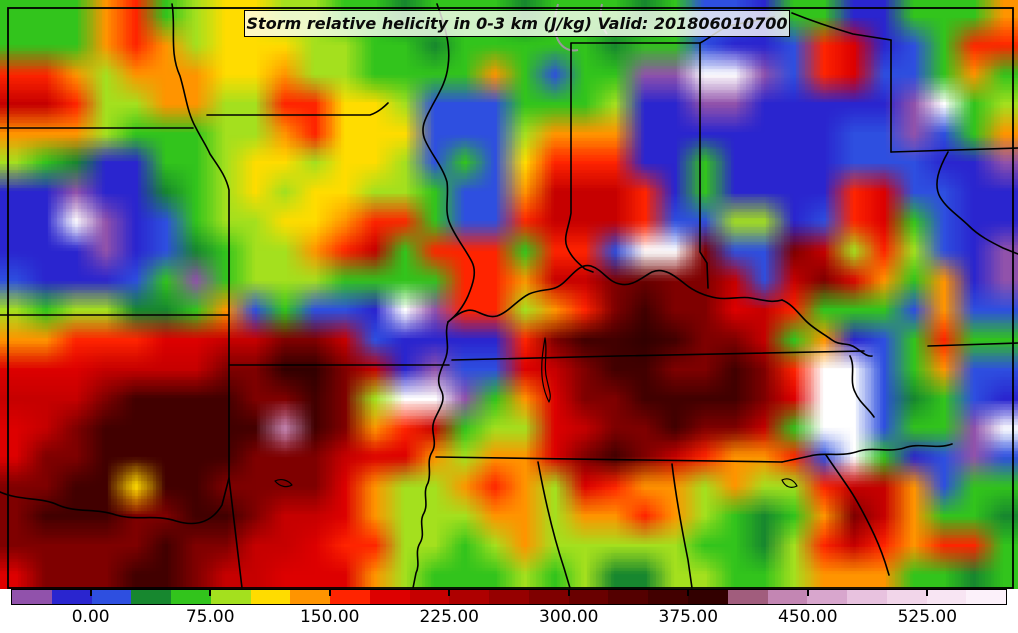  I want to click on colorbar-tick-label: 75.00, so click(210, 617).